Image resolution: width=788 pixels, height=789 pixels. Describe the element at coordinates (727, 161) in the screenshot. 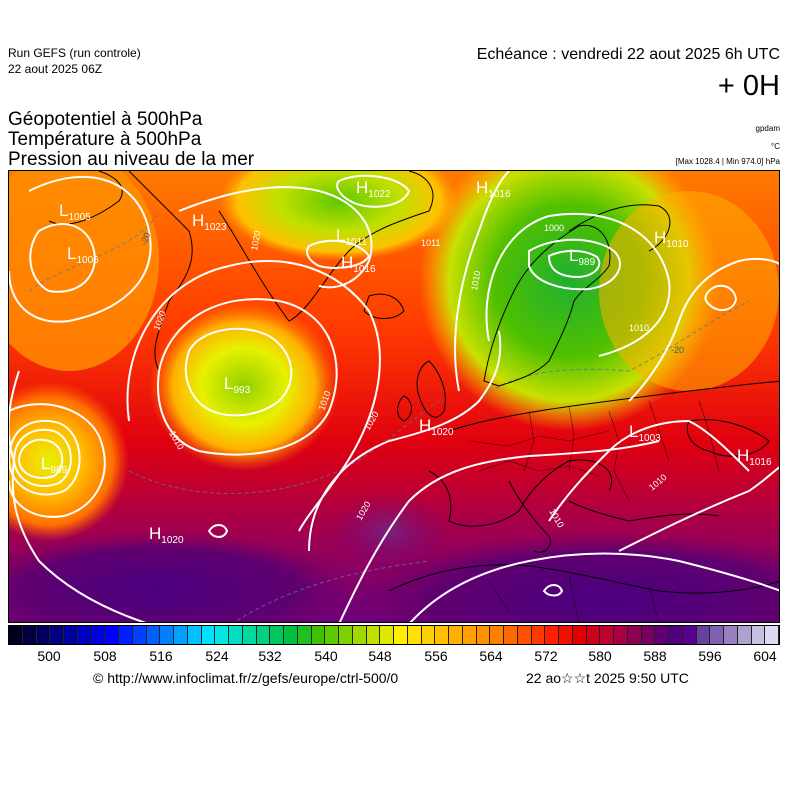

I see `pressure-max-min: [Max 1028.4 | Min 974.0] hPa` at that location.